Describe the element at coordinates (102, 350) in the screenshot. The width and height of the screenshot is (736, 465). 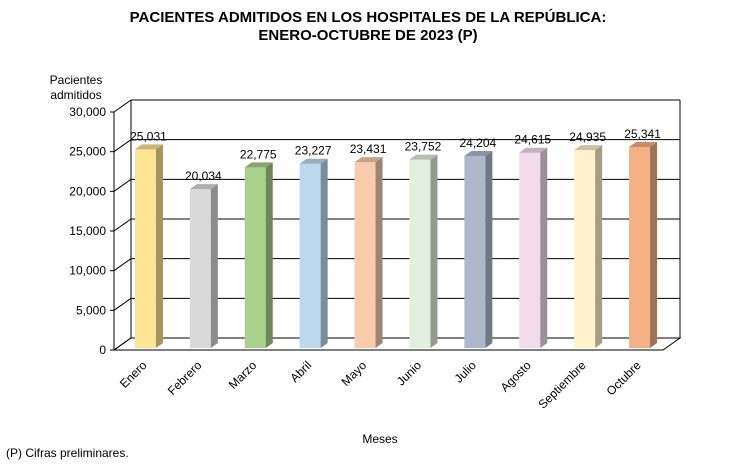
I see `y-tick-label: 0` at that location.